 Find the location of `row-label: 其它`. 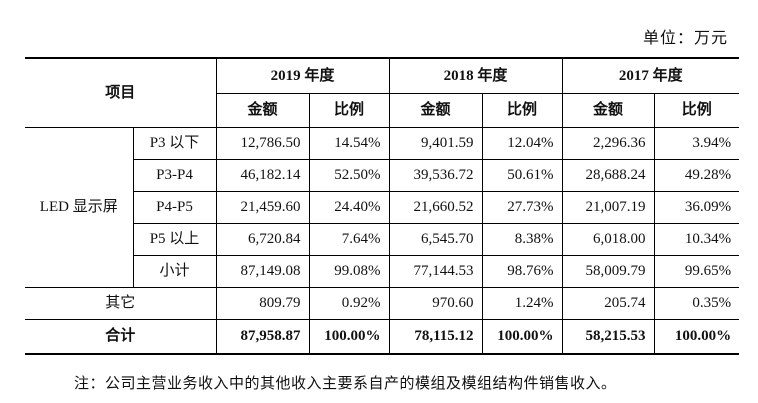

row-label: 其它 is located at coordinates (121, 303).